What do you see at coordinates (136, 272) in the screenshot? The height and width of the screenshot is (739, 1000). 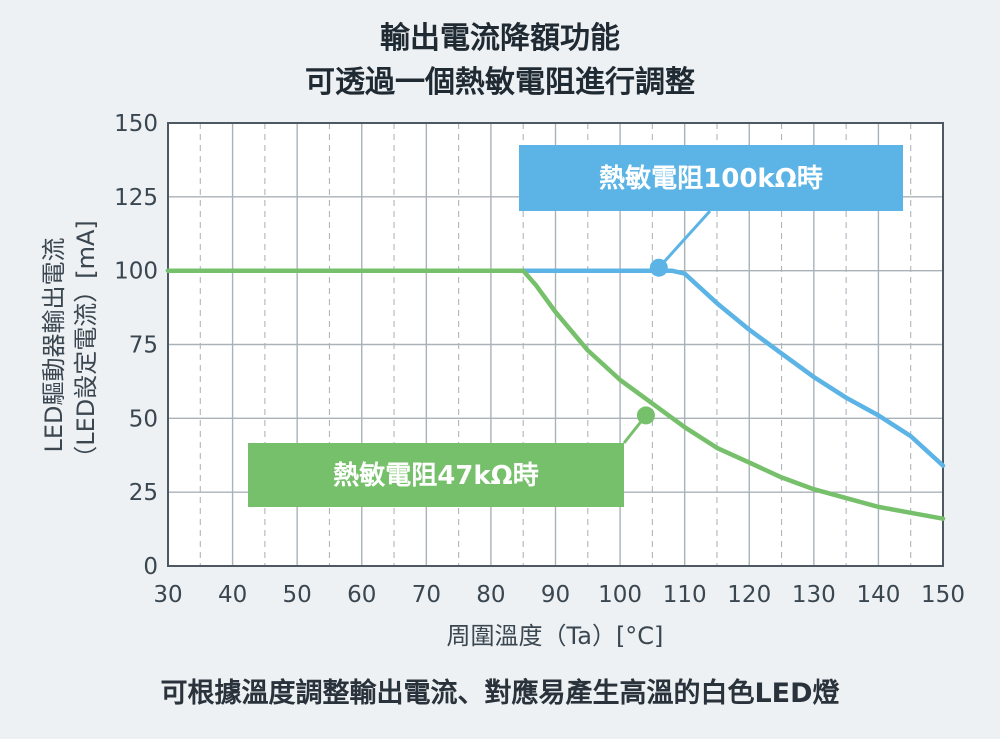 I see `y-tick-label: 100` at bounding box center [136, 272].